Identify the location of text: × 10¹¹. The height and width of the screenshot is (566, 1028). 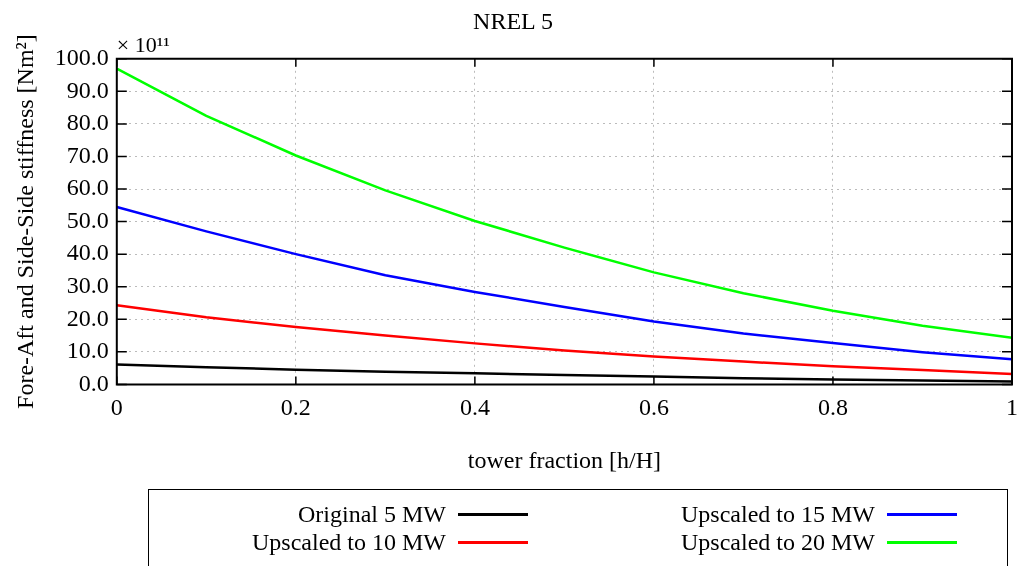
(143, 44).